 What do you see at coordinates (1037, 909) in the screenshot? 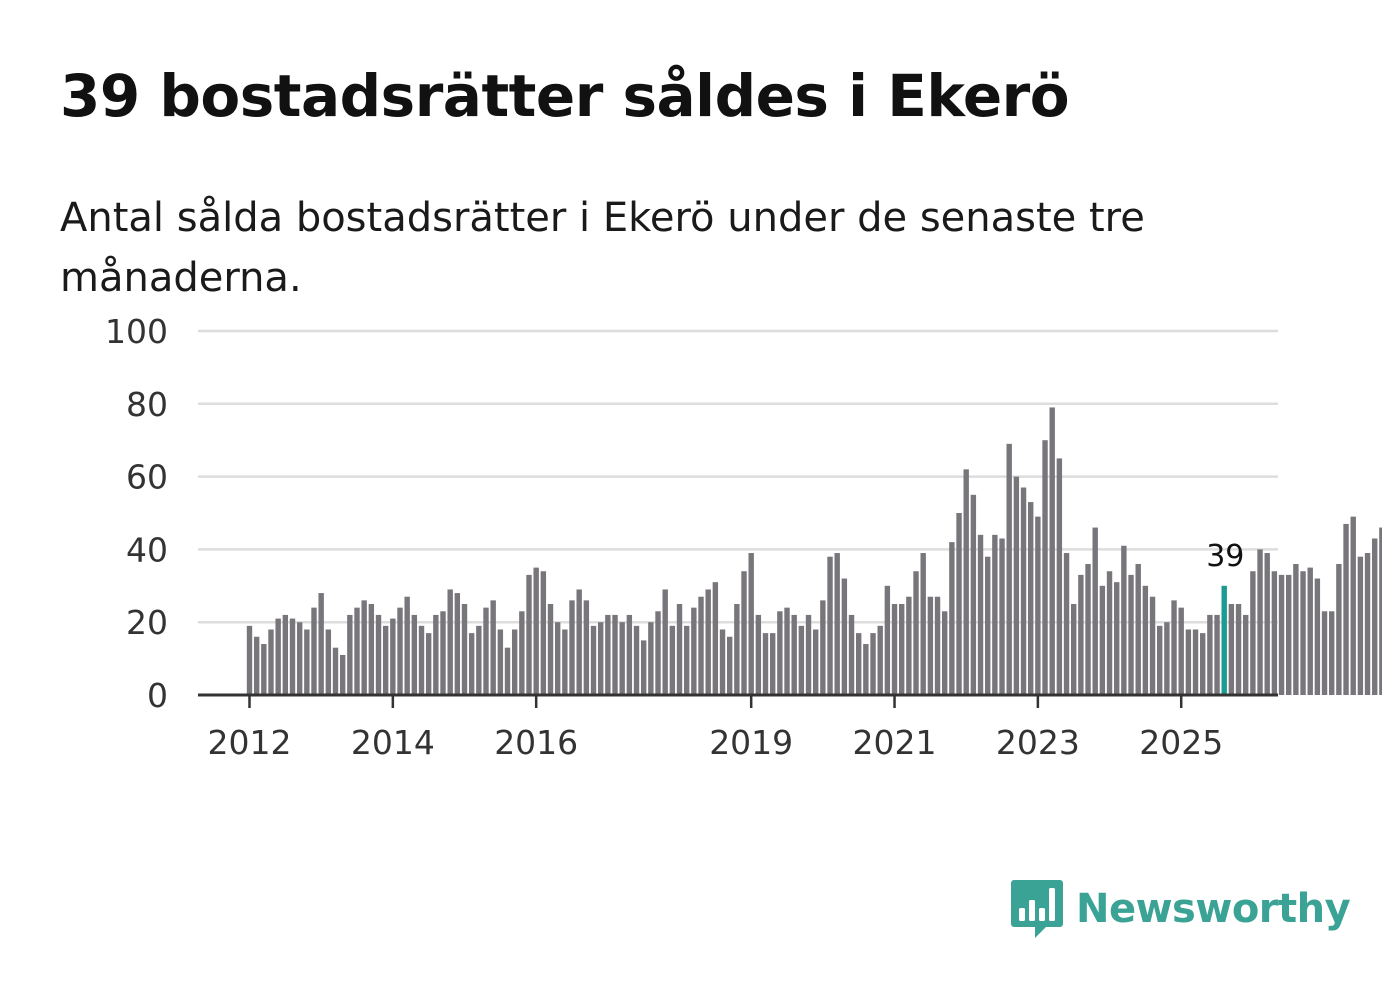
I see `bar-chart-speech-bubble-icon` at bounding box center [1037, 909].